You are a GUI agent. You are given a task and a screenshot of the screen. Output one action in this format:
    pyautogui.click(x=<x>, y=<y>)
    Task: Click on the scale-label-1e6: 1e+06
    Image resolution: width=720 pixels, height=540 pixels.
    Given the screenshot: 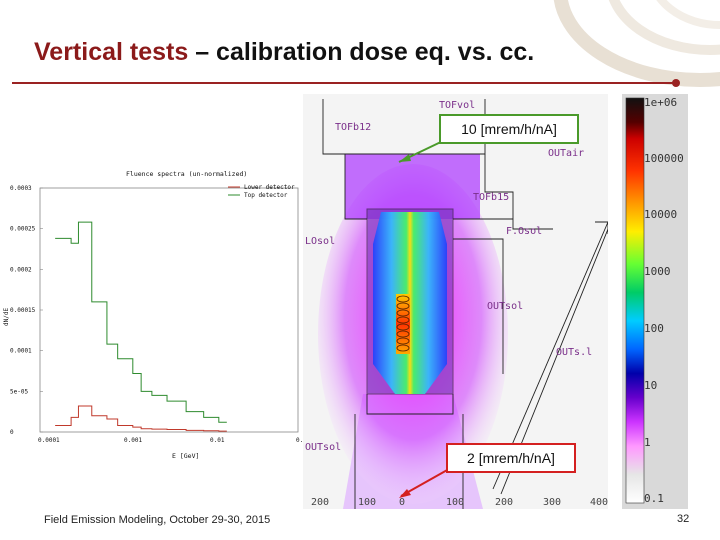 What is the action you would take?
    pyautogui.click(x=660, y=102)
    